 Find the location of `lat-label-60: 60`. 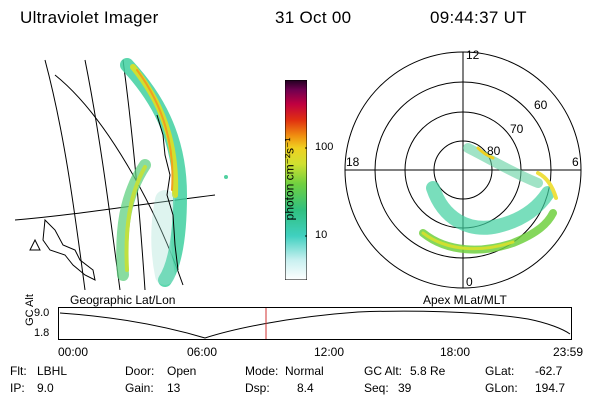

lat-label-60: 60 is located at coordinates (541, 105).